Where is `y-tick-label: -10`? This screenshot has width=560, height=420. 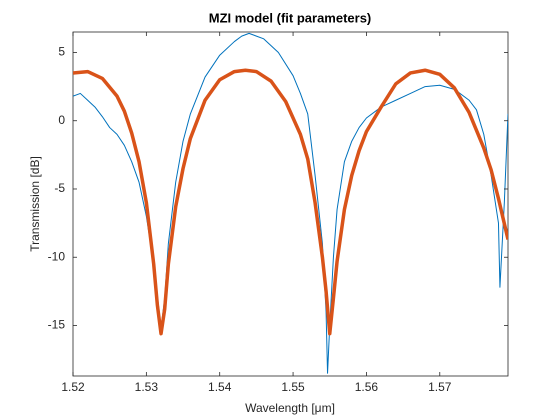
y-tick-label: -10 is located at coordinates (57, 256).